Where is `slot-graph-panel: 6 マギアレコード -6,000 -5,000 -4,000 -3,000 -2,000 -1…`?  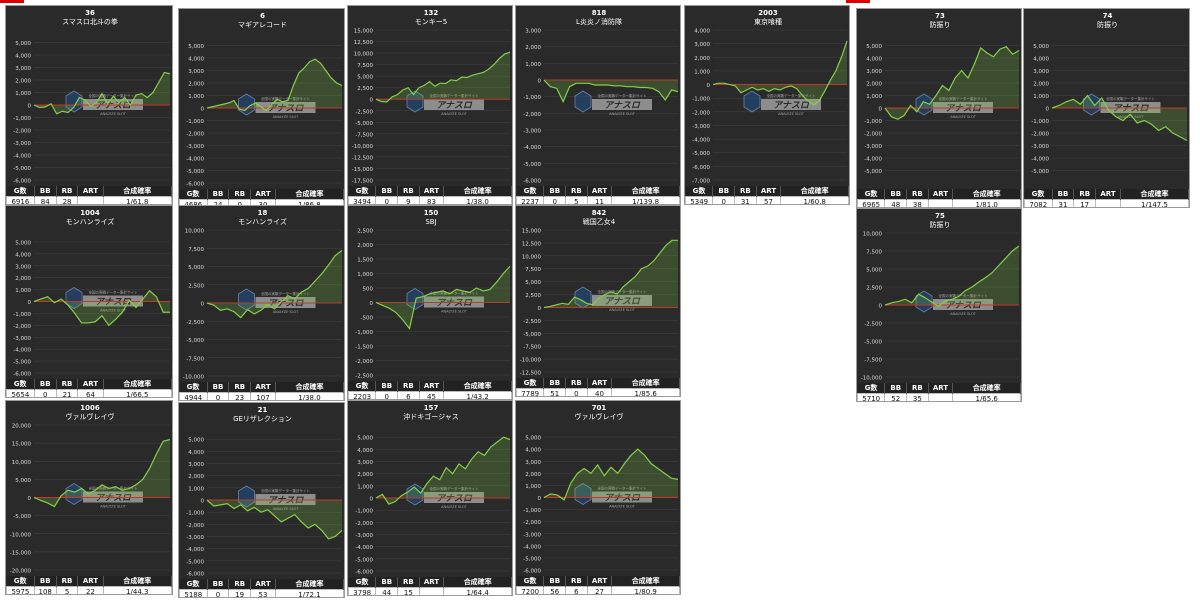
slot-graph-panel: 6 マギアレコード -6,000 -5,000 -4,000 -3,000 -2,000 -1… is located at coordinates (261, 108).